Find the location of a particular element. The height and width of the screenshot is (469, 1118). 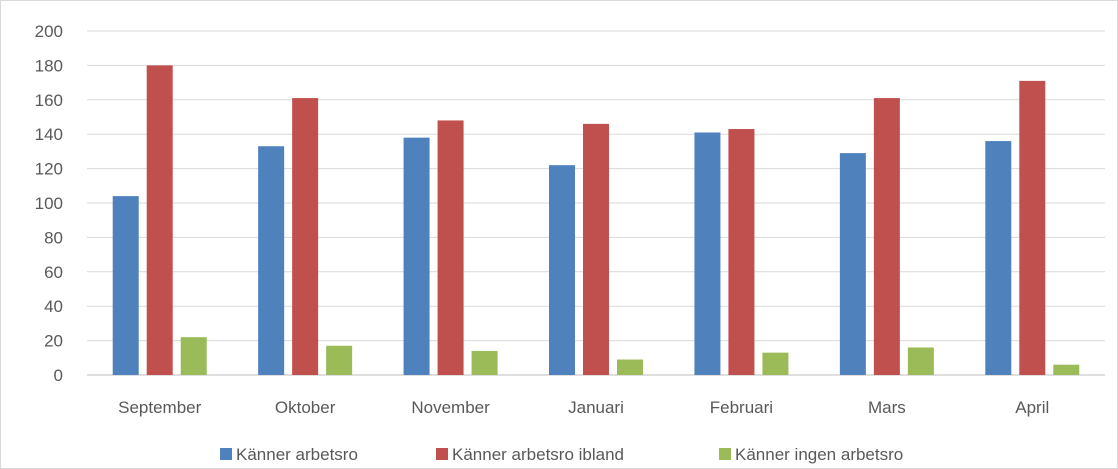

legend-label: Känner arbetsro ibland is located at coordinates (538, 454).